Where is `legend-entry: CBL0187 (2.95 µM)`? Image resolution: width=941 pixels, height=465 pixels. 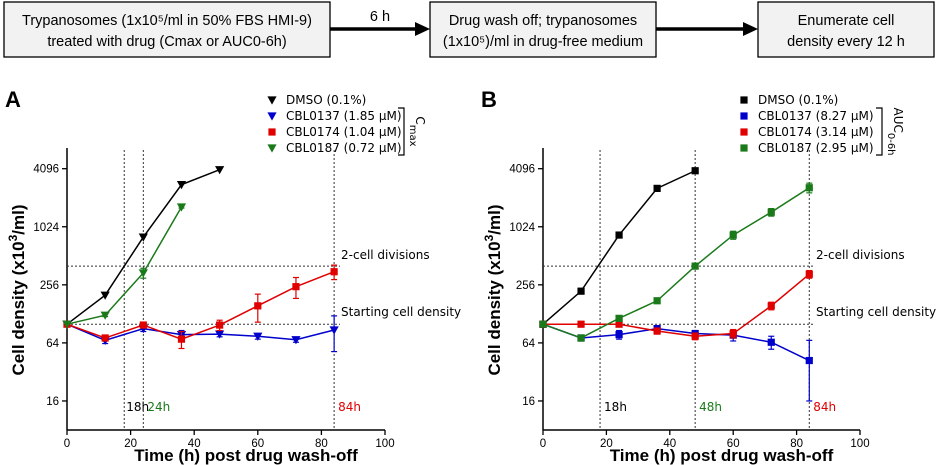 legend-entry: CBL0187 (2.95 µM) is located at coordinates (816, 148).